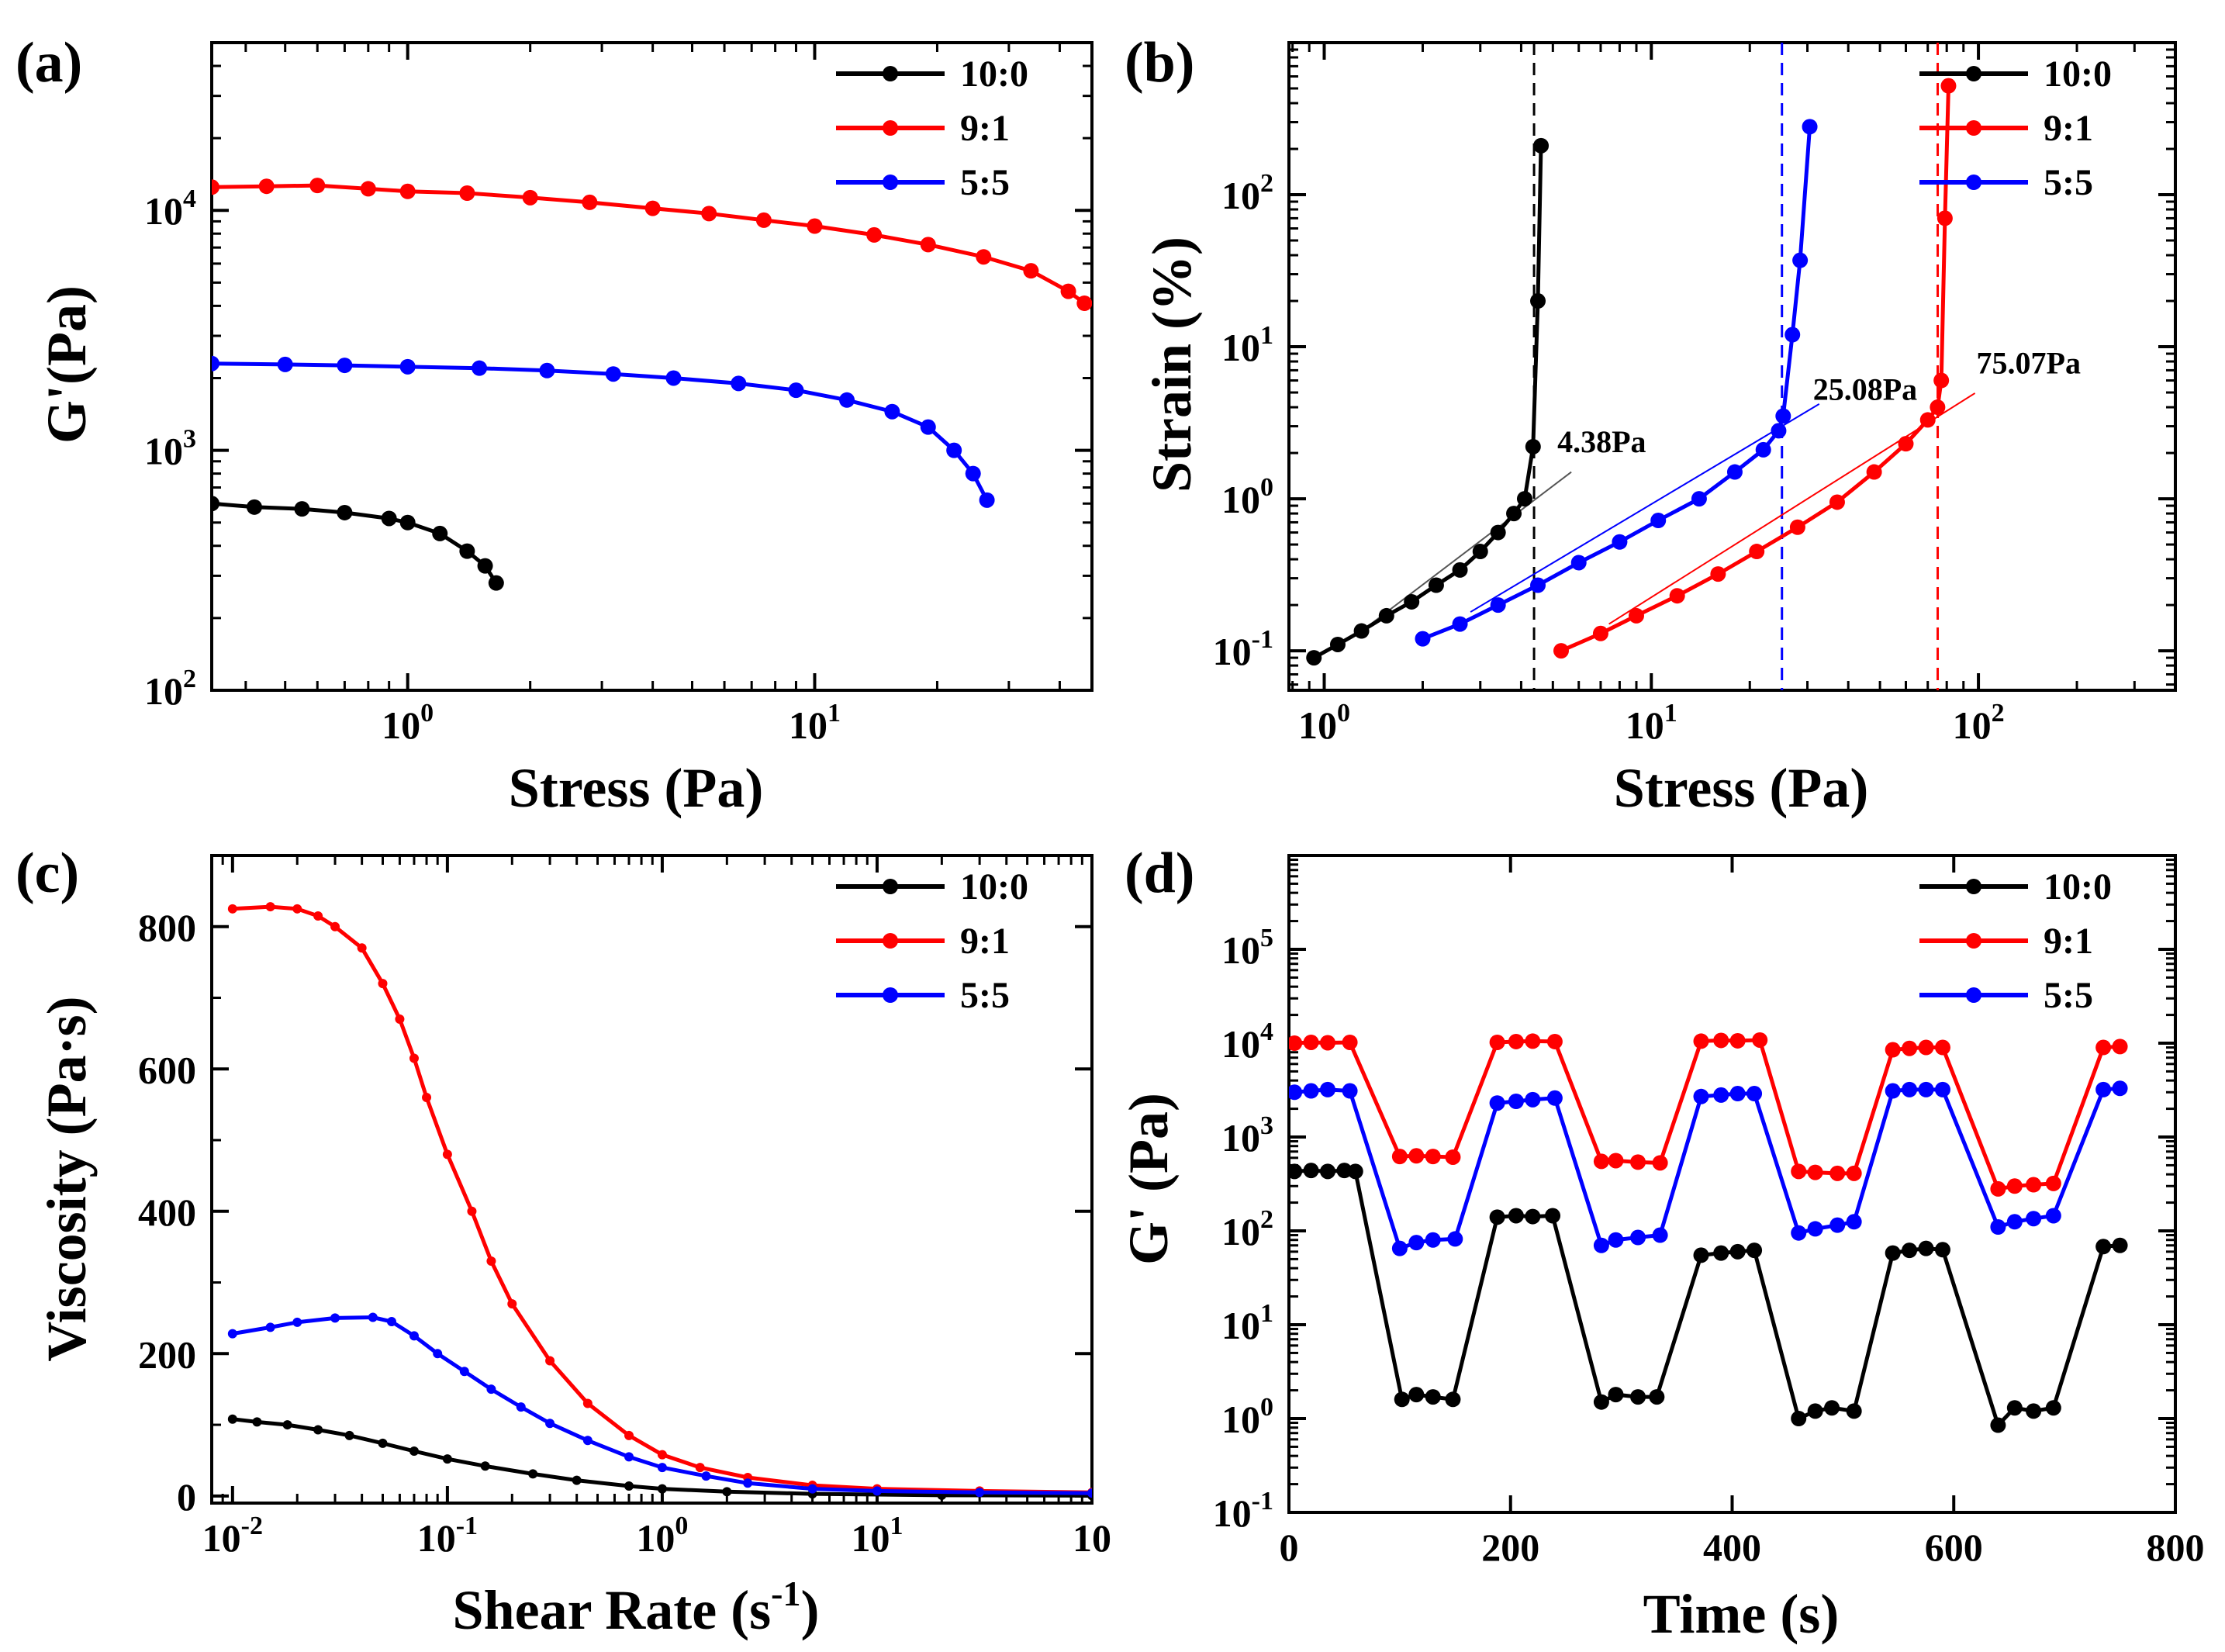 The image size is (2225, 1652). What do you see at coordinates (1247, 1135) in the screenshot?
I see `y-tick-label: 10³` at bounding box center [1247, 1135].